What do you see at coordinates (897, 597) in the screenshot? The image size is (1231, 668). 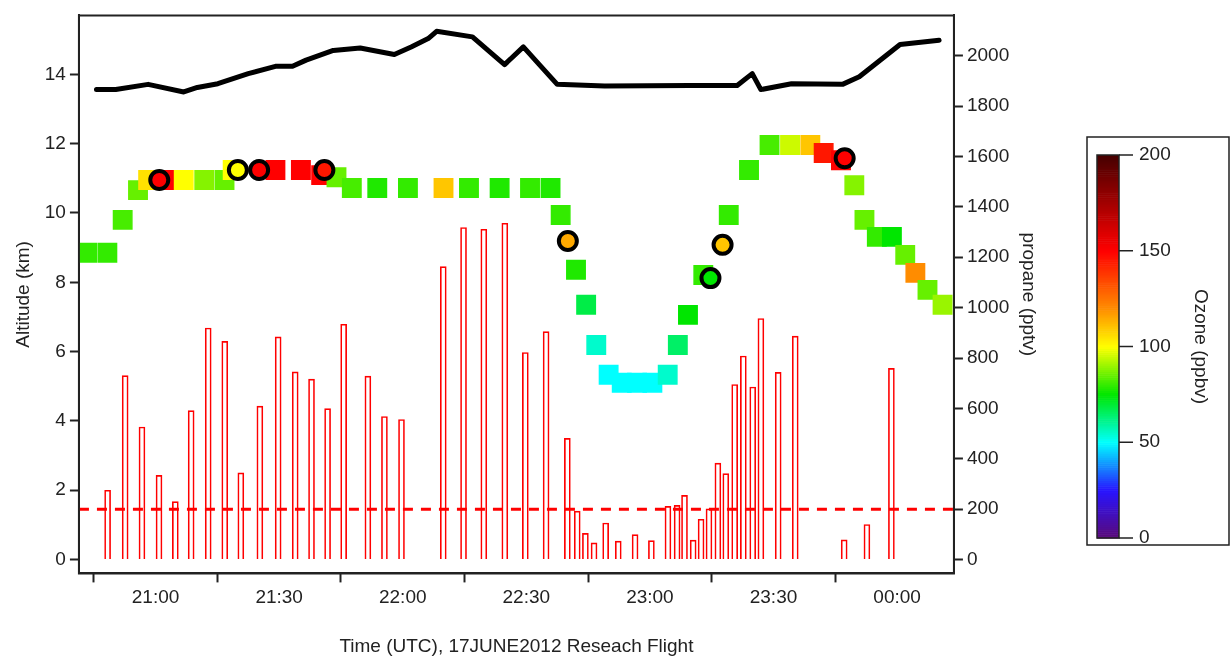 I see `x-tick-label: 00:00` at bounding box center [897, 597].